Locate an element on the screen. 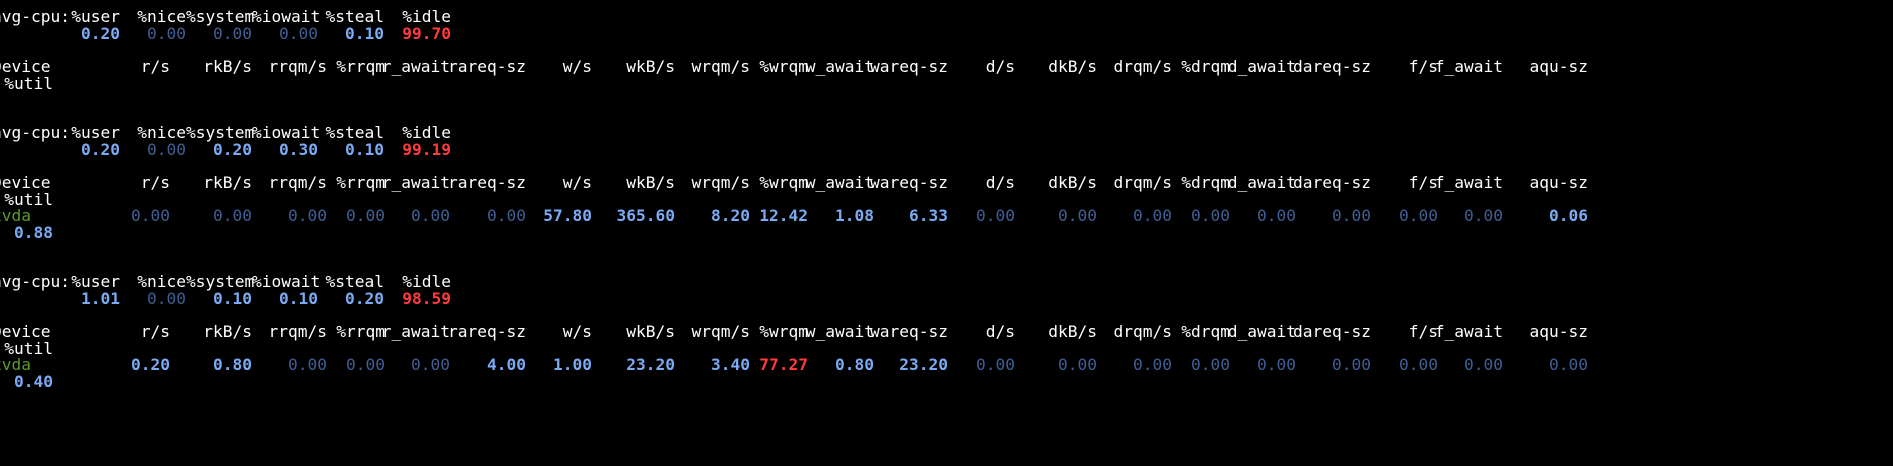 The height and width of the screenshot is (466, 1893). cpu-values-row: 1.01 0.00 0.10 0.10 0.20 98.59 is located at coordinates (300, 299).